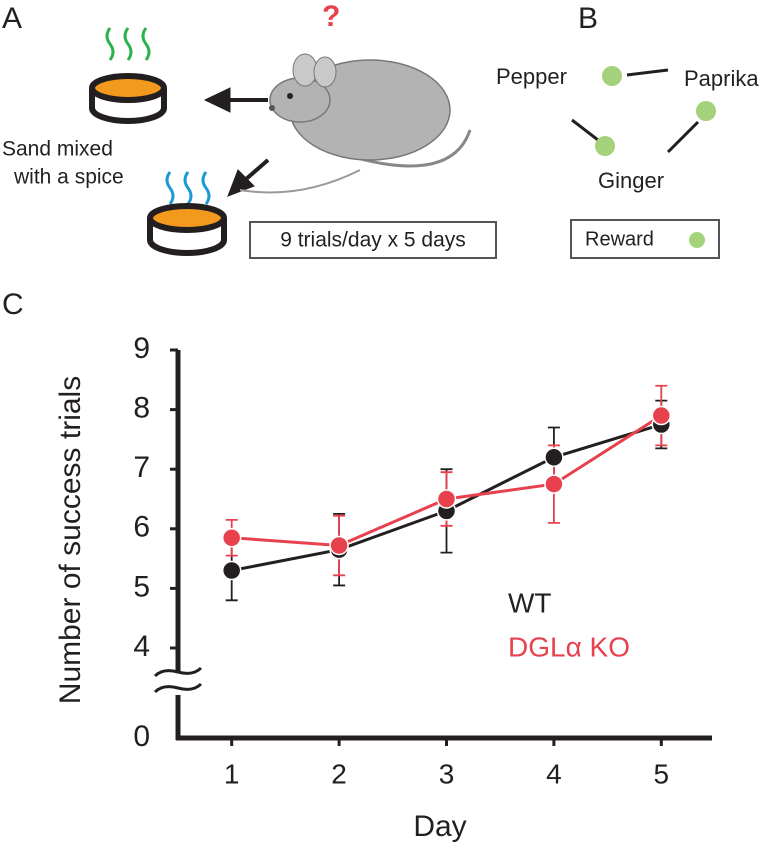 The image size is (784, 858). I want to click on bowl-top, so click(128, 75).